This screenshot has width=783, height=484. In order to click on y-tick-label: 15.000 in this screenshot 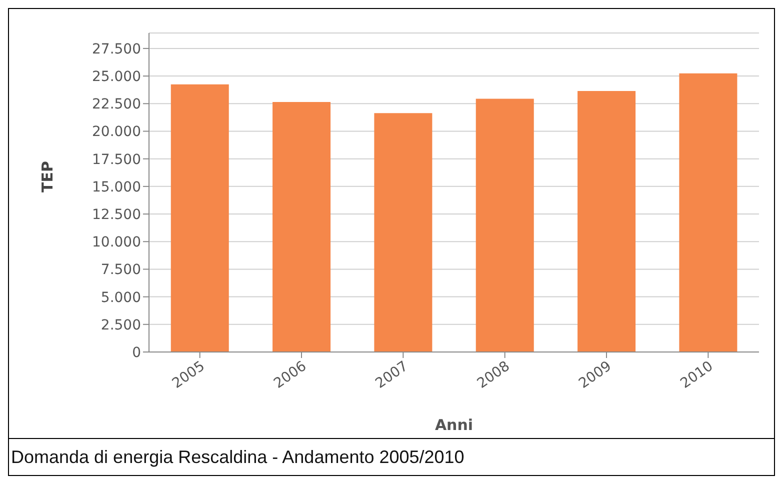, I will do `click(116, 187)`.